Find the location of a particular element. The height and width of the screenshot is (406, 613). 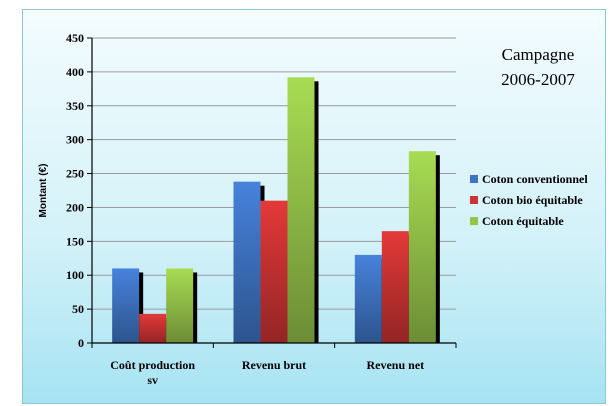

y-tick-label: 450 is located at coordinates (75, 38).